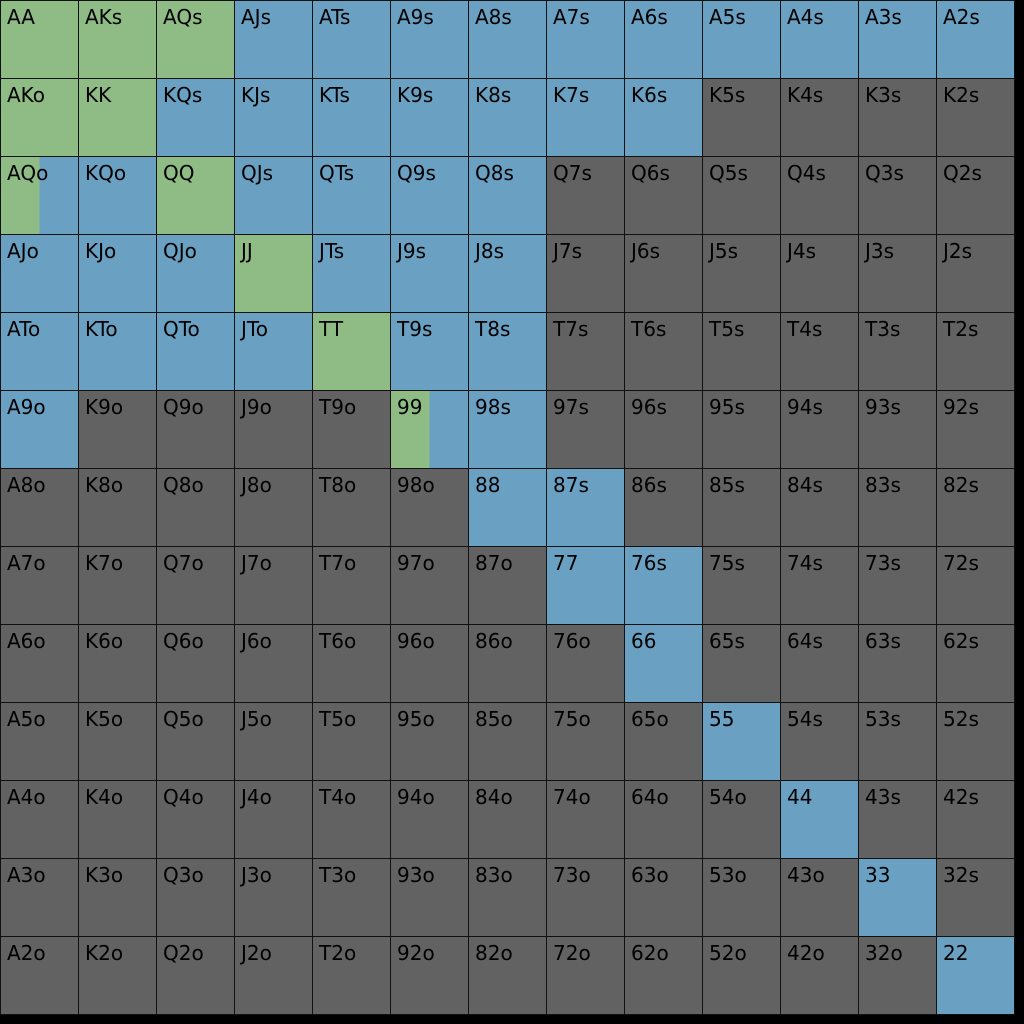 The height and width of the screenshot is (1024, 1024). I want to click on hand-cell-A2s: A2s, so click(975, 39).